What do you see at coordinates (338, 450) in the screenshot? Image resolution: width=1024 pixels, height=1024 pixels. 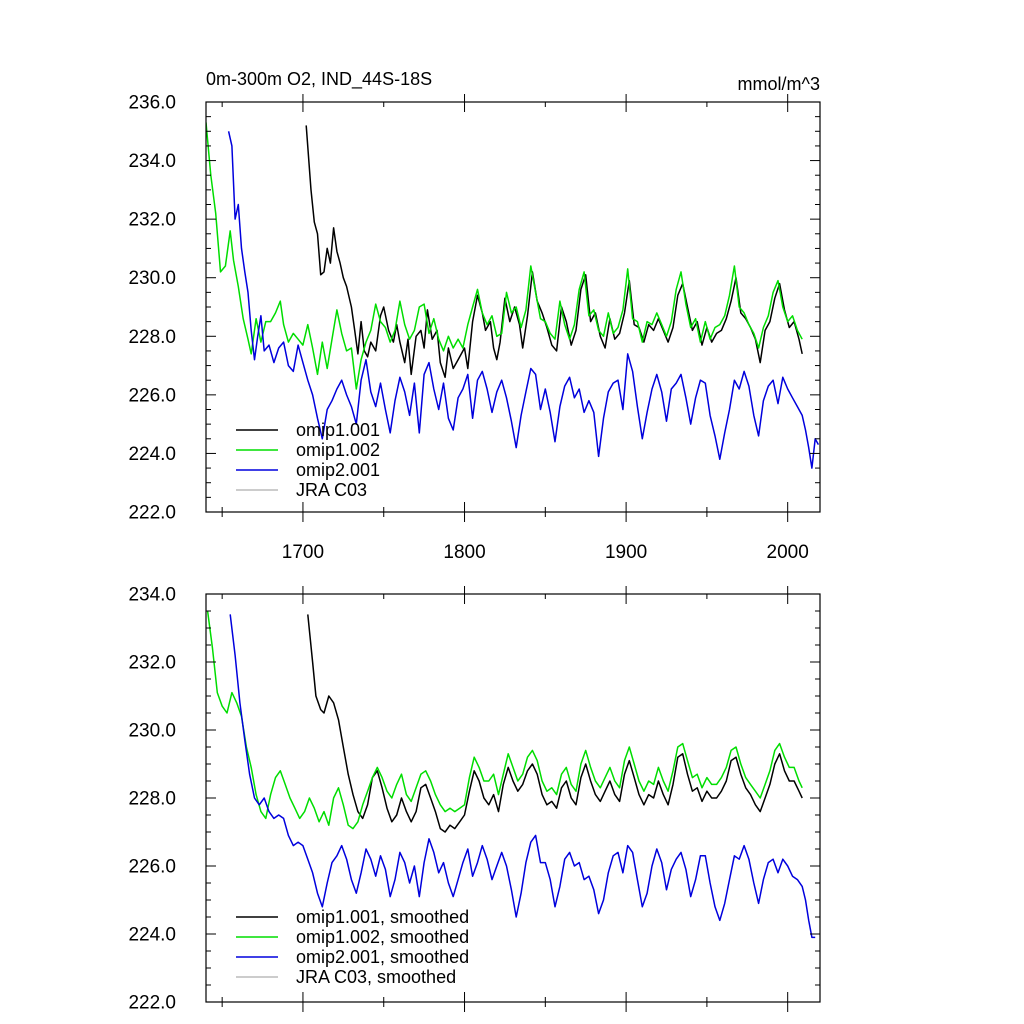 I see `legend-label-2: omip1.002` at bounding box center [338, 450].